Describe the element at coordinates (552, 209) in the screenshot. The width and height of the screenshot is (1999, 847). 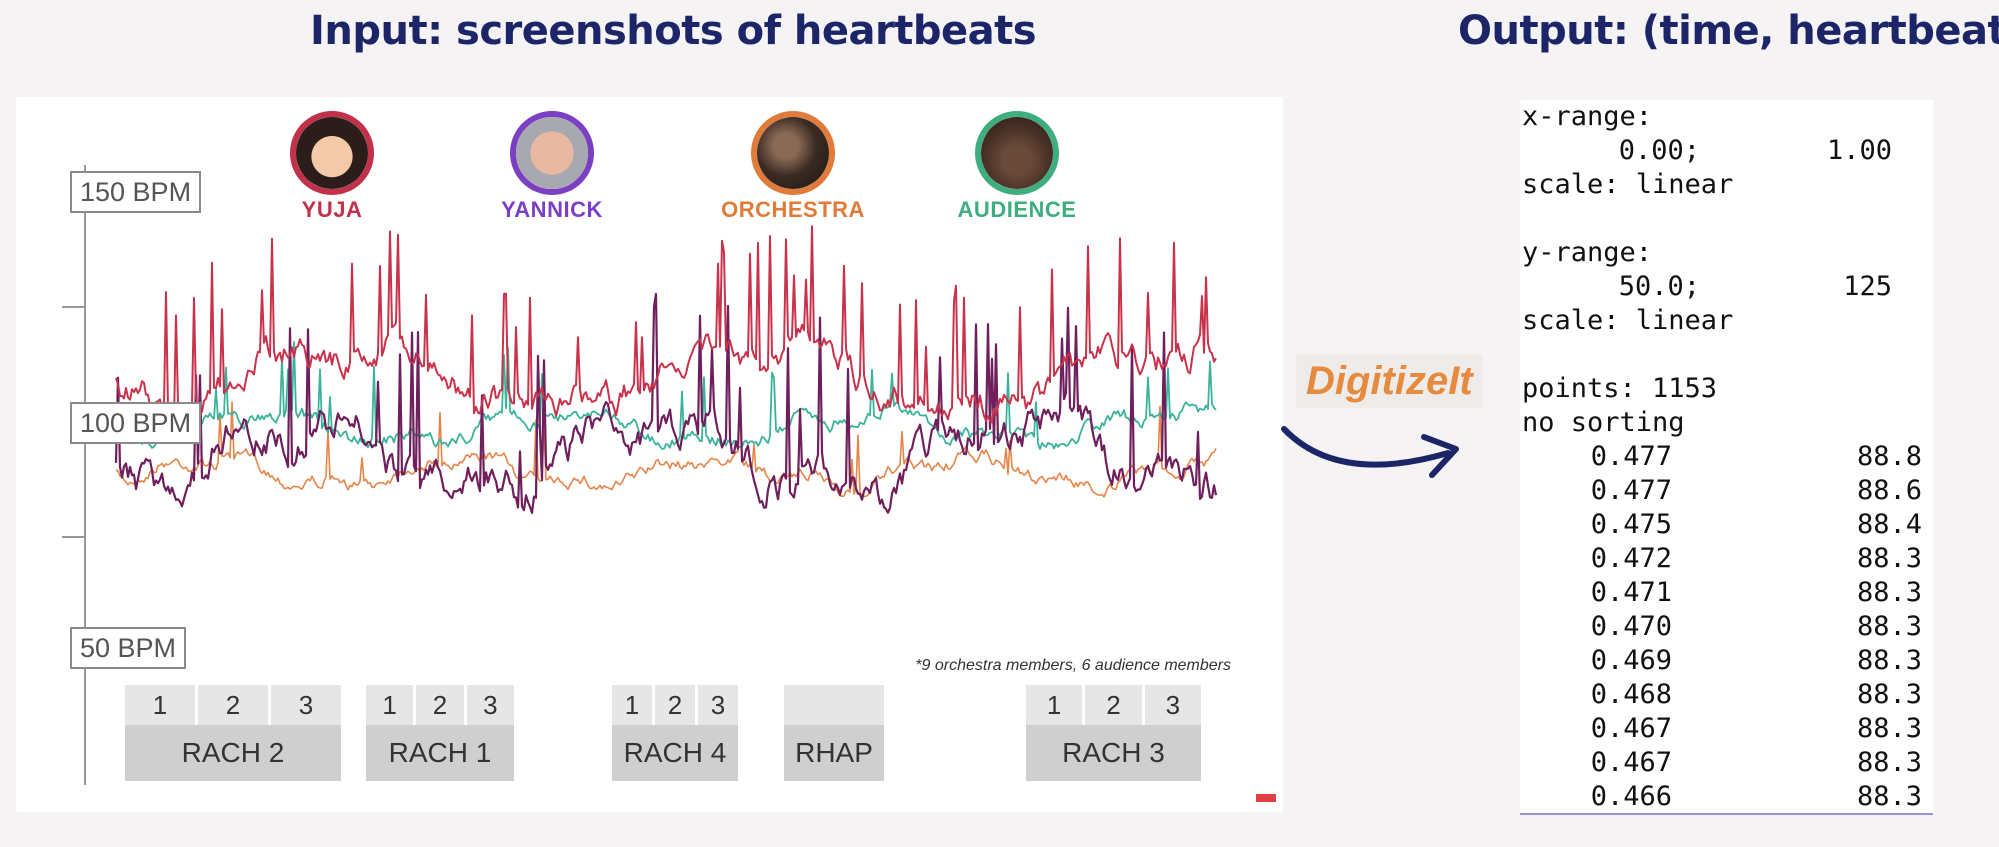
I see `yannick-label: YANNICK` at that location.